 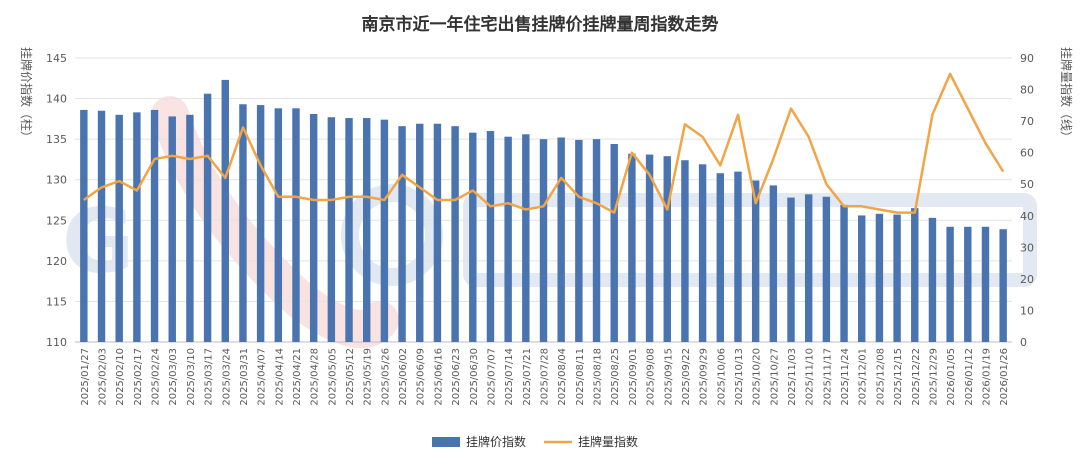 I want to click on x-tick-label: 2025/02/03, so click(x=103, y=377).